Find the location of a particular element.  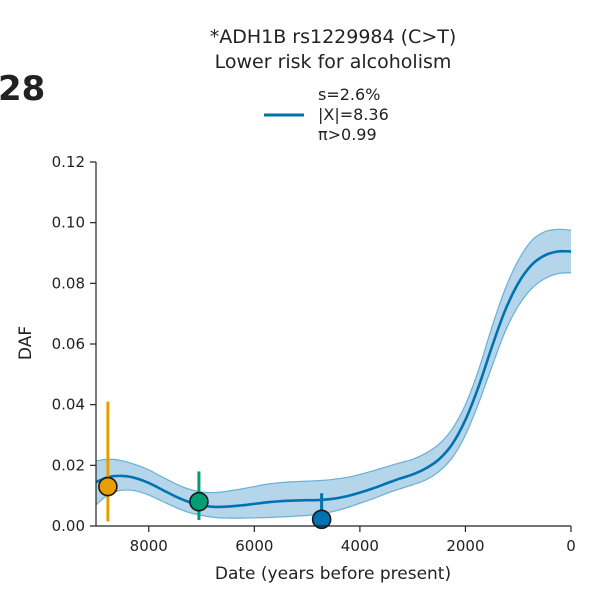

y-tick-label: 0.00 is located at coordinates (68, 526).